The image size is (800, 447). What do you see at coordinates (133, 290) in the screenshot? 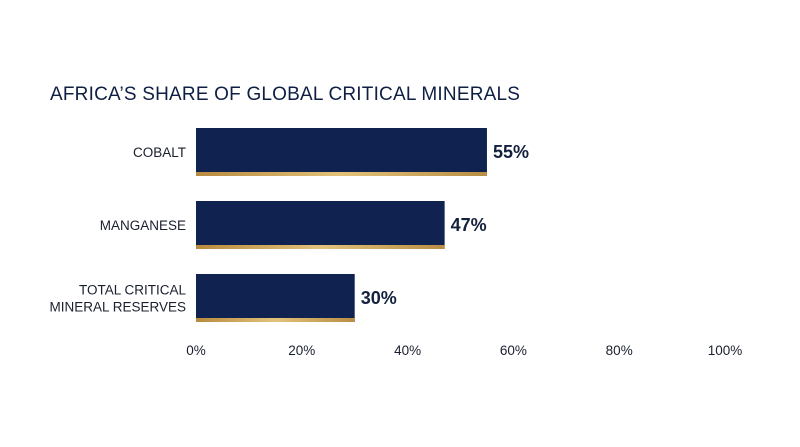
I see `category-label-2-0: TOTAL CRITICAL` at bounding box center [133, 290].